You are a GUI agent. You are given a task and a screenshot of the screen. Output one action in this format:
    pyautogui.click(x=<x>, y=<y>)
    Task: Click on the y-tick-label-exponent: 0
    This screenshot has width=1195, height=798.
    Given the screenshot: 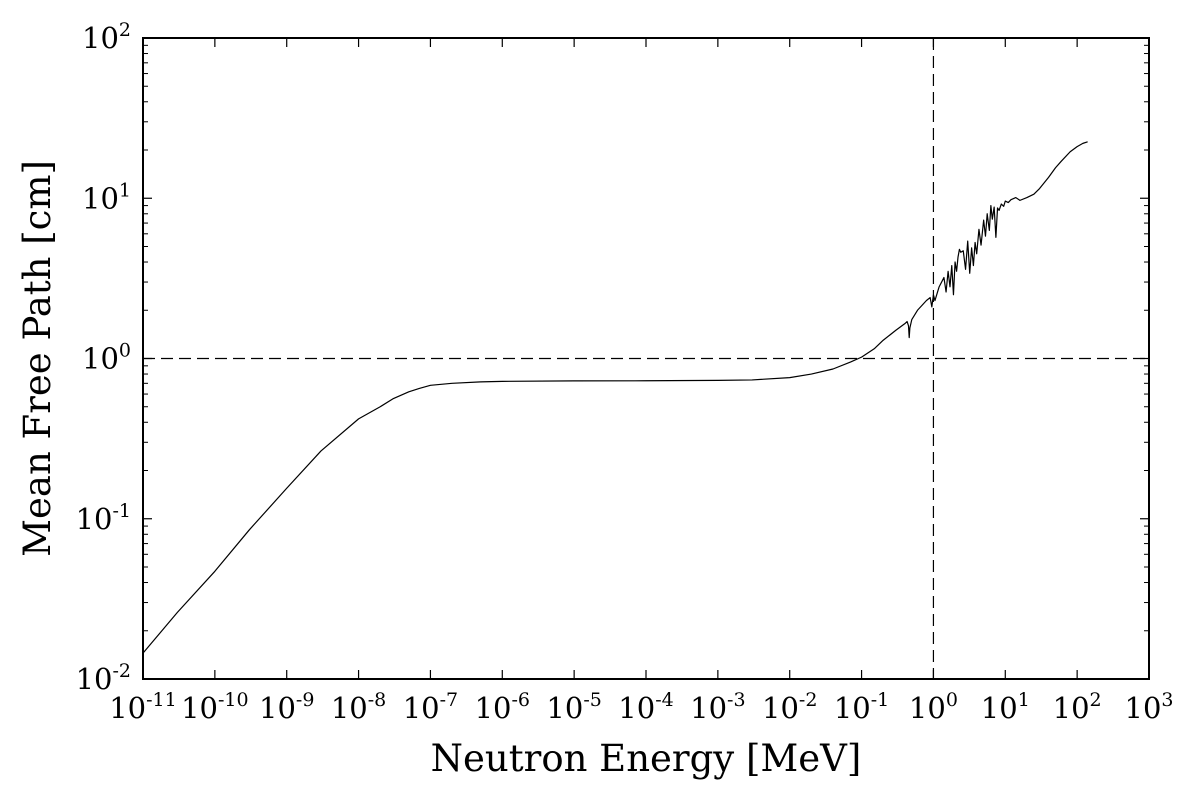 What is the action you would take?
    pyautogui.click(x=125, y=351)
    